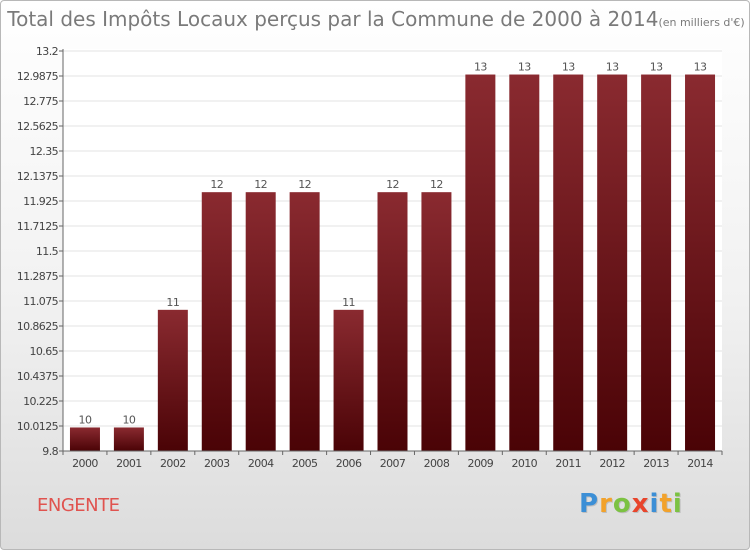 The height and width of the screenshot is (550, 750). I want to click on bar-2003, so click(216, 322).